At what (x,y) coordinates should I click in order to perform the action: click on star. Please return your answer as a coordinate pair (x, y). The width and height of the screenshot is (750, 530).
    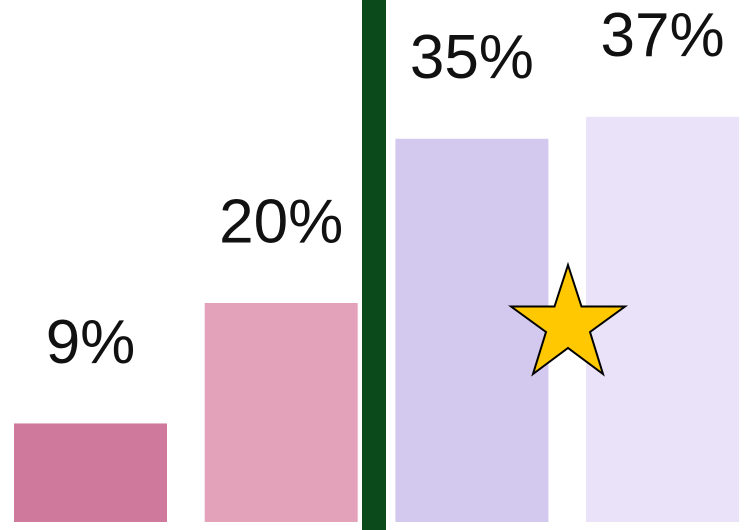
    Looking at the image, I should click on (568, 319).